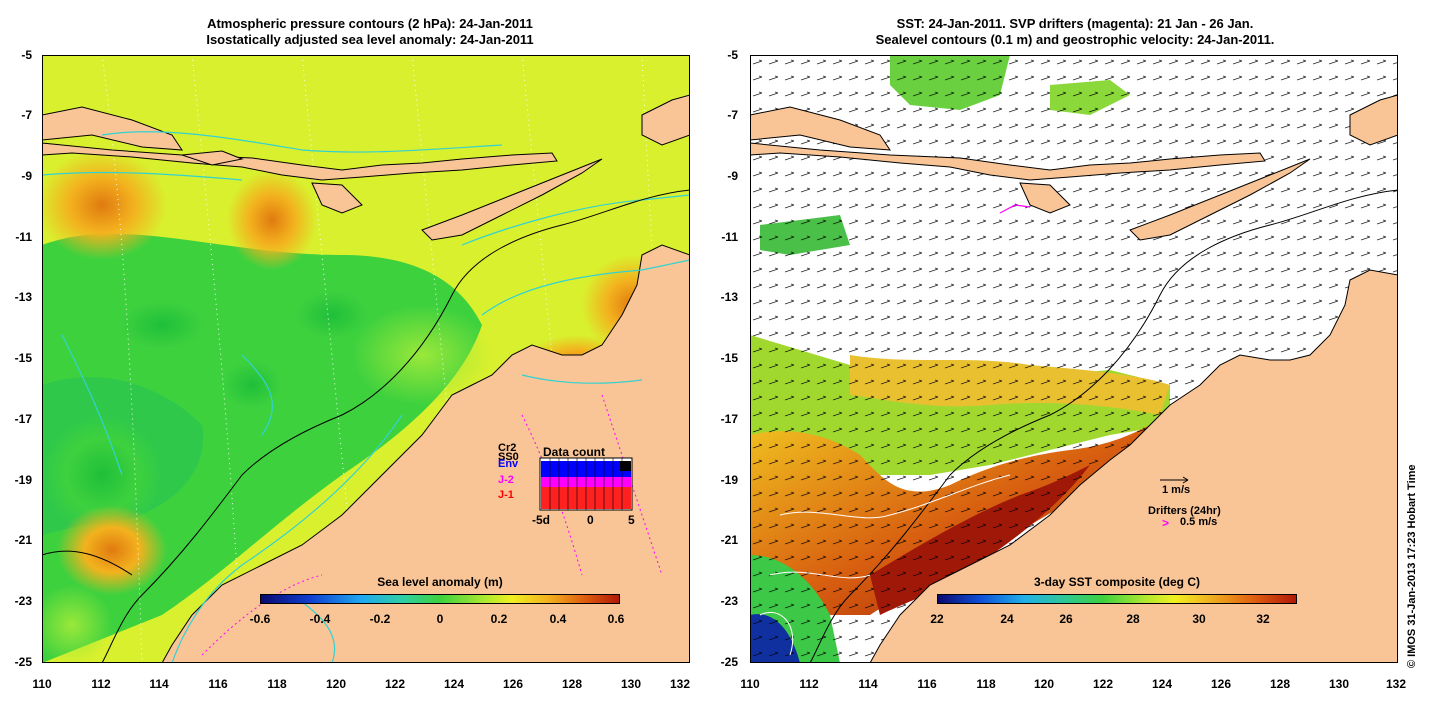 The height and width of the screenshot is (710, 1440). What do you see at coordinates (541, 520) in the screenshot?
I see `data-count-xtick-minus5d: -5d` at bounding box center [541, 520].